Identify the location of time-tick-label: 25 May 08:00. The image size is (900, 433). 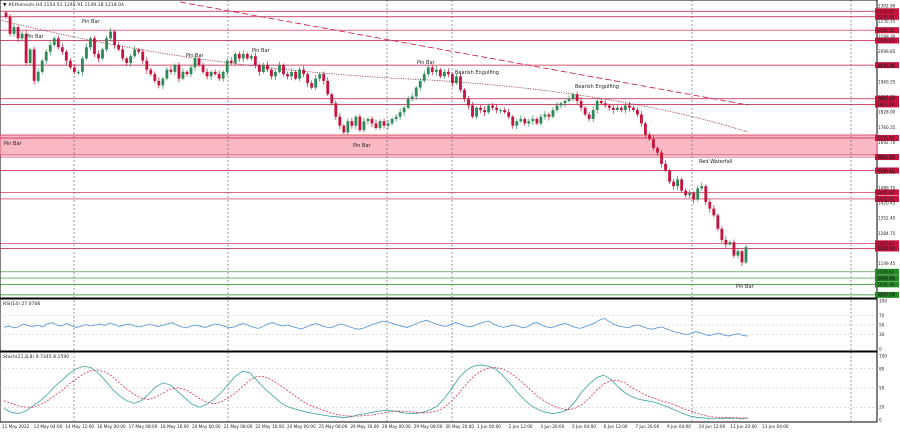
(333, 426).